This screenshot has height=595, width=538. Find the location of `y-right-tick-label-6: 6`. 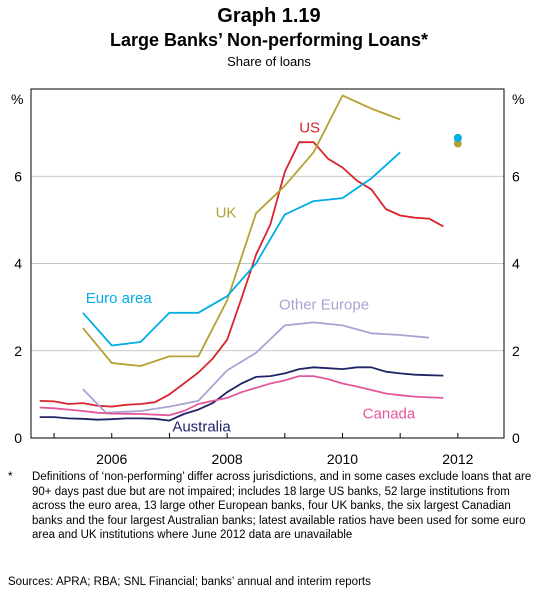

y-right-tick-label-6: 6 is located at coordinates (516, 176).